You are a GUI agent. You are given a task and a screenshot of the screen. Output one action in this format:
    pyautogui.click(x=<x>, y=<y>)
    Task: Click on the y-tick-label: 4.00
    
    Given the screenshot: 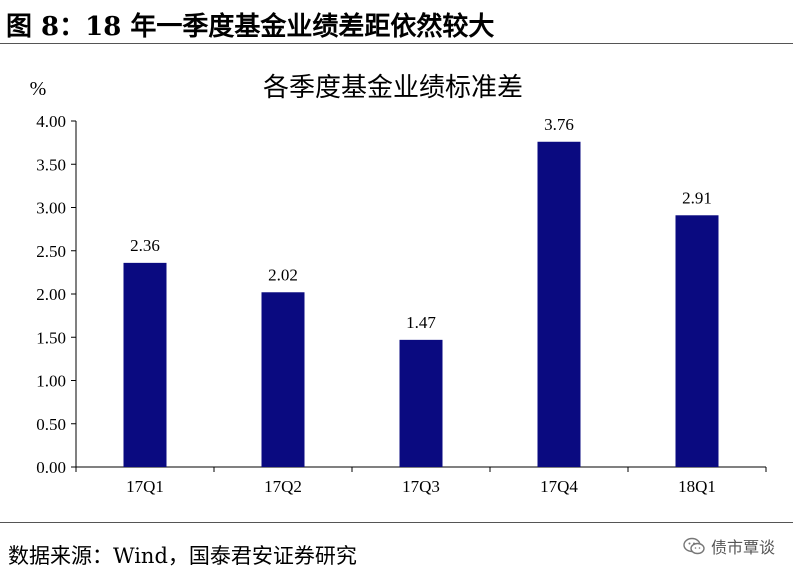 What is the action you would take?
    pyautogui.click(x=51, y=121)
    